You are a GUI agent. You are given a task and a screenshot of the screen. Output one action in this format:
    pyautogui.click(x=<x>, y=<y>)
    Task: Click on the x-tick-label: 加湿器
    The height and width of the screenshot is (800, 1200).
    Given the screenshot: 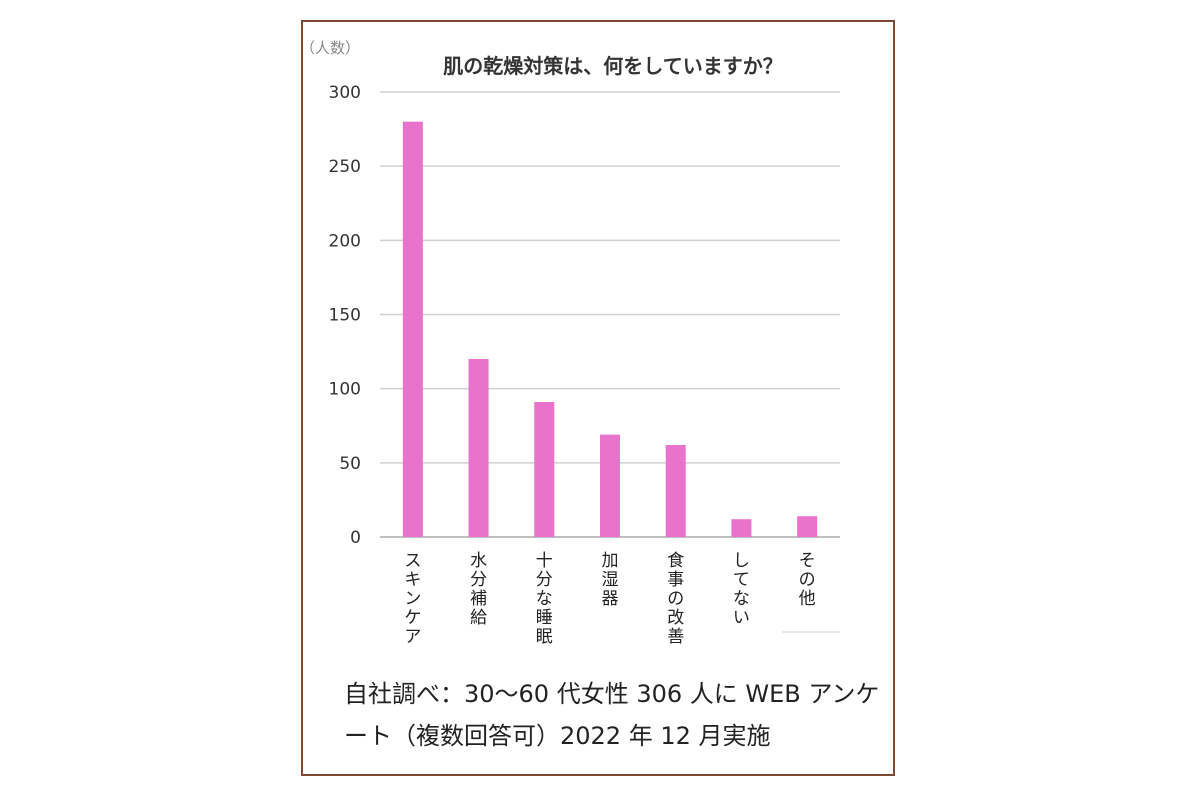 What is the action you would take?
    pyautogui.click(x=610, y=580)
    